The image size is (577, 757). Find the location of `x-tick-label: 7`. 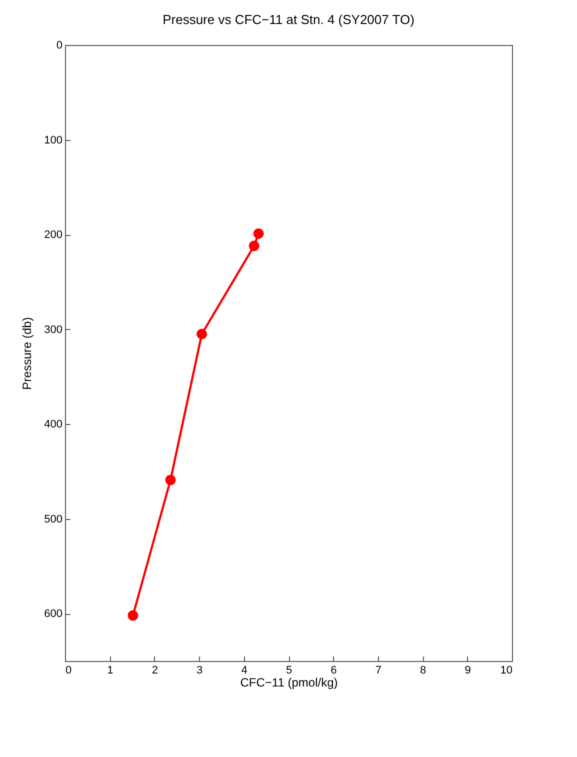

x-tick-label: 7 is located at coordinates (378, 670).